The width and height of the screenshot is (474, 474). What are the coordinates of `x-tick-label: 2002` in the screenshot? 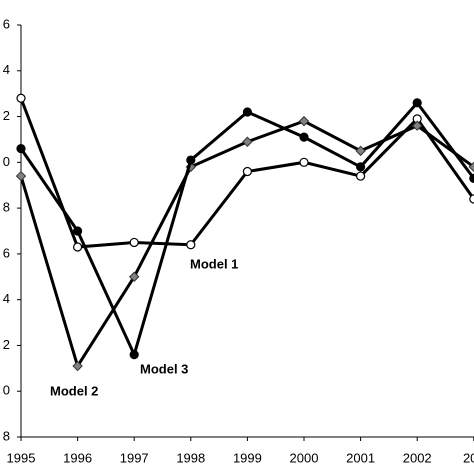 It's located at (417, 457).